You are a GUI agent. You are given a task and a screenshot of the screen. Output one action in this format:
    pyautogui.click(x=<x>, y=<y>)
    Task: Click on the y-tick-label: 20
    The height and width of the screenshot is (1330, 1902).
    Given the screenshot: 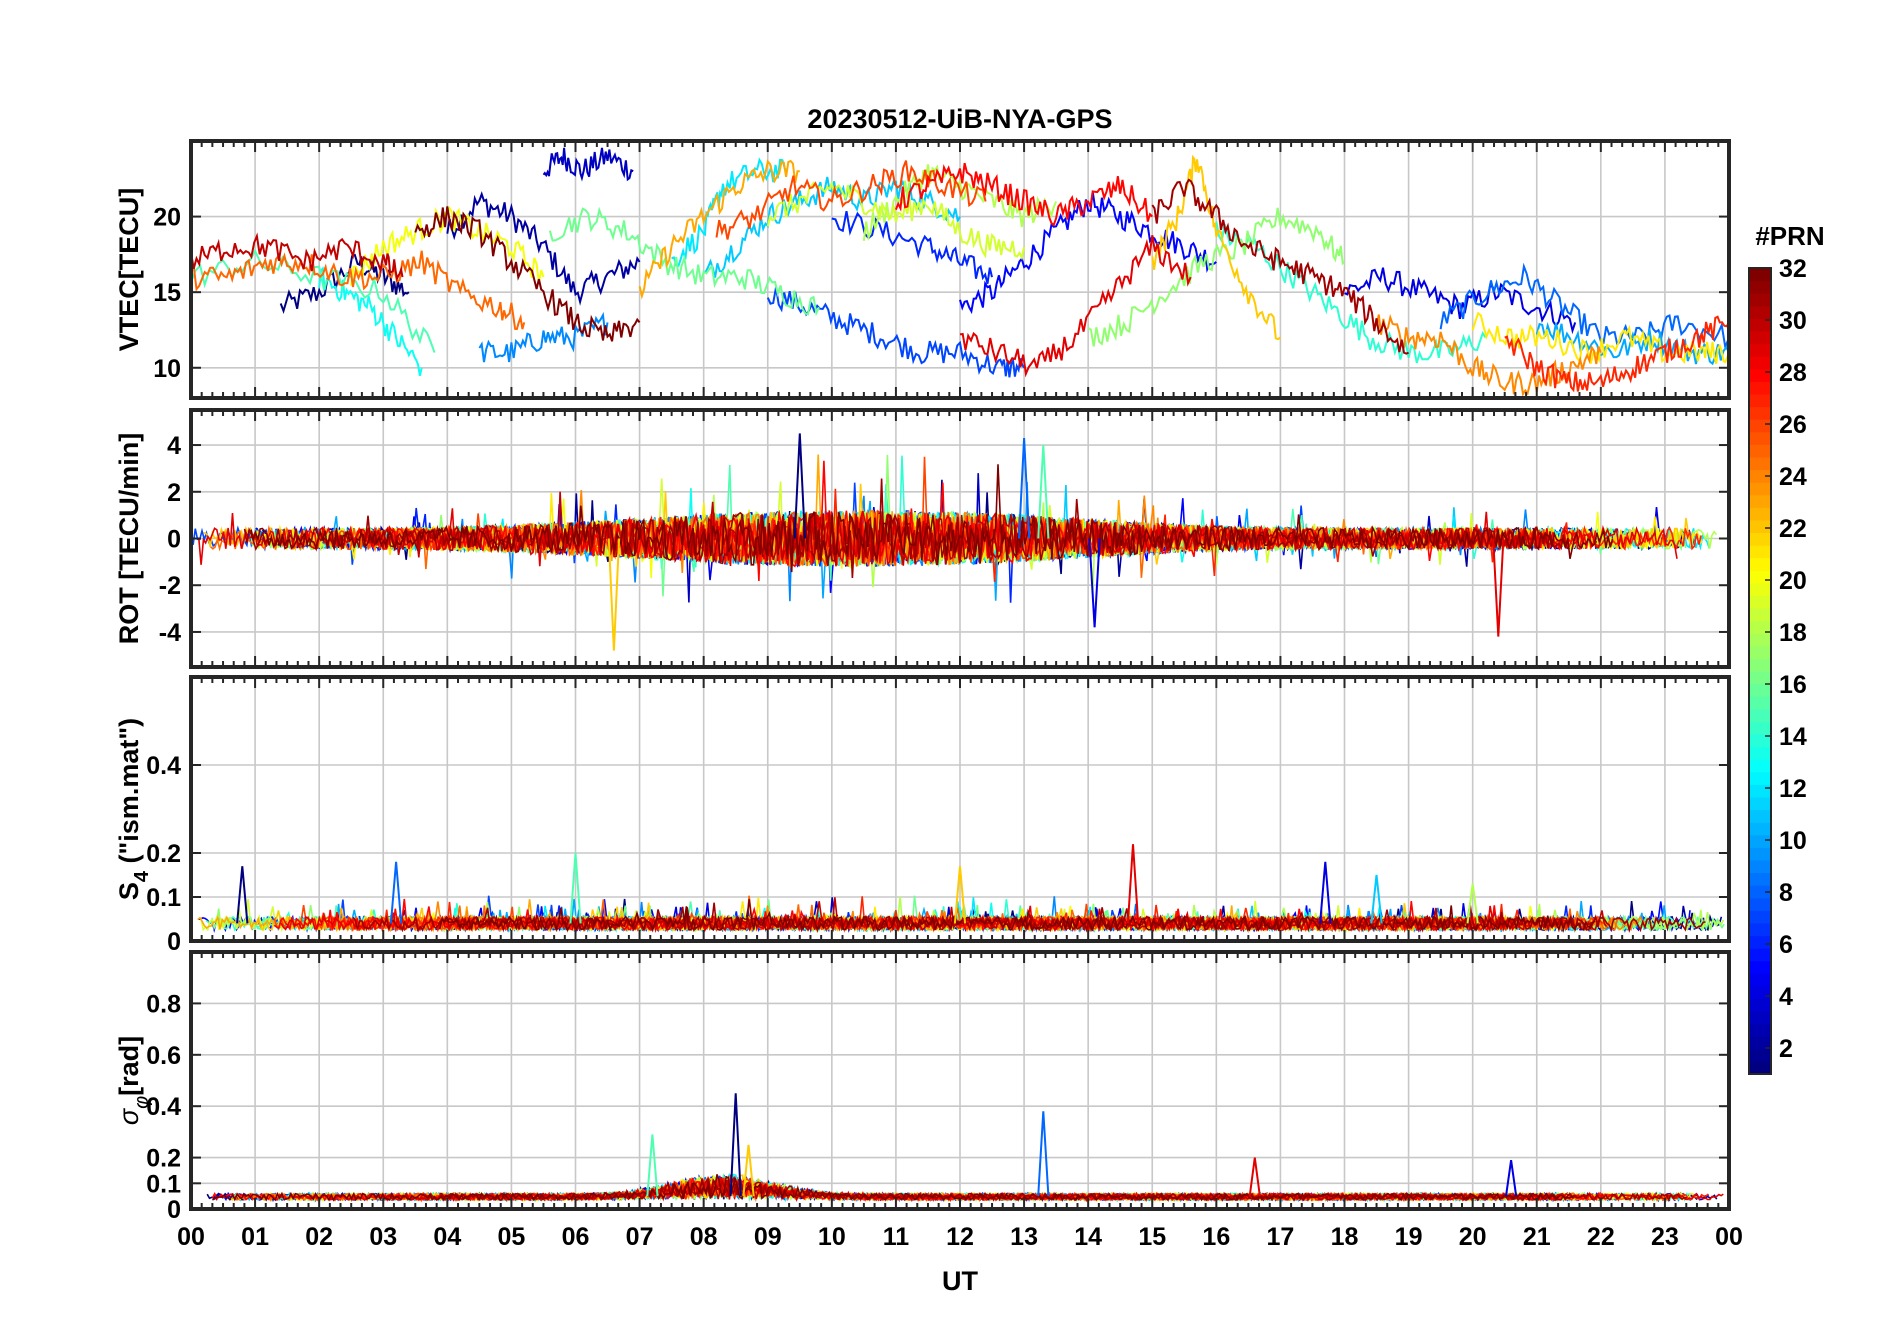 What is the action you would take?
    pyautogui.click(x=167, y=218)
    